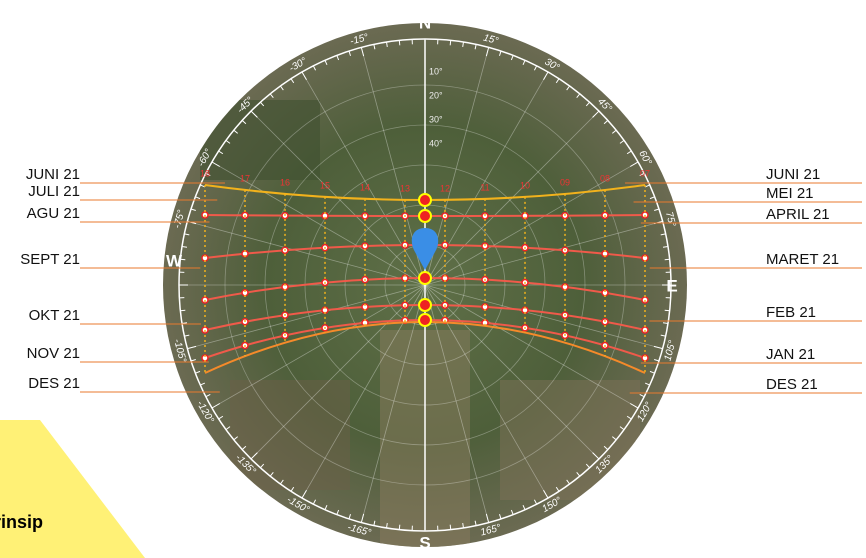 The width and height of the screenshot is (866, 558). I want to click on altitude-label: 30°, so click(436, 119).